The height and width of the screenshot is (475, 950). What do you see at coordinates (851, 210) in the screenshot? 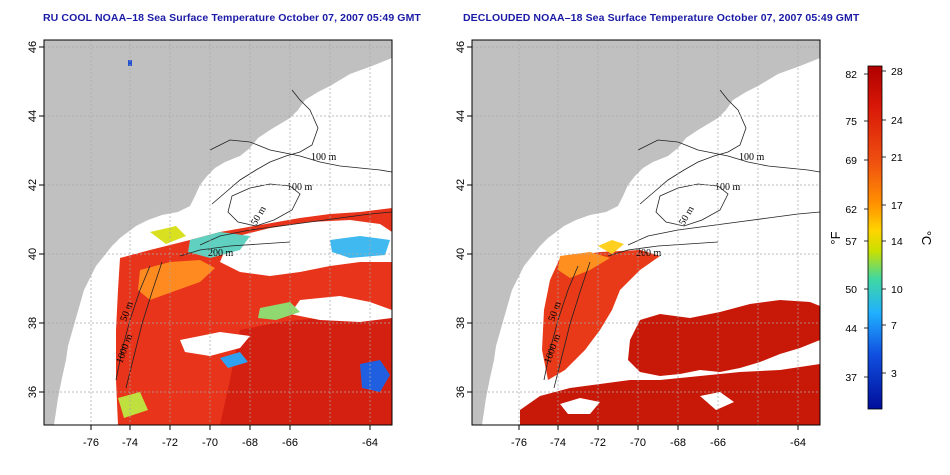
I see `colorbar-f-tick: 62` at bounding box center [851, 210].